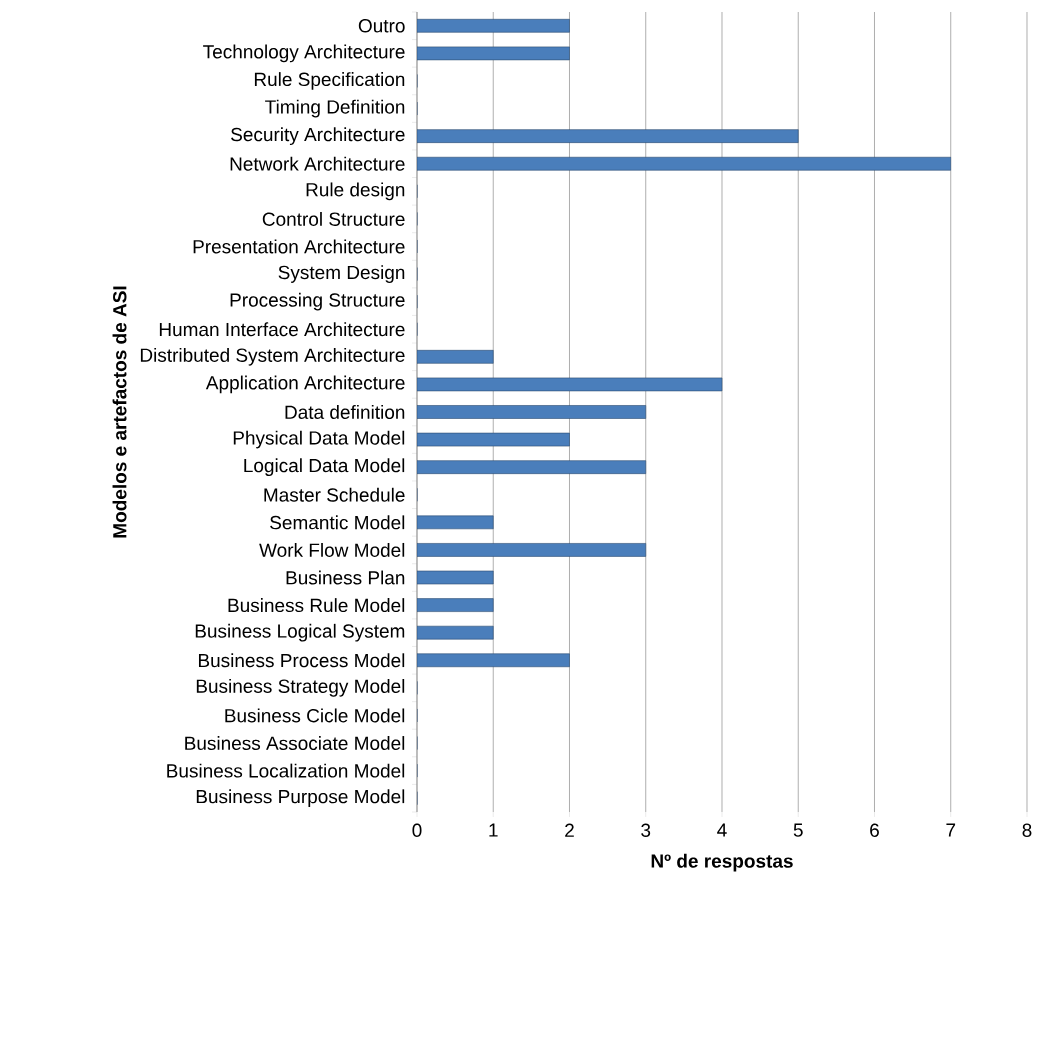 The image size is (1047, 1050). What do you see at coordinates (324, 467) in the screenshot?
I see `y-tick-label: Logical Data Model` at bounding box center [324, 467].